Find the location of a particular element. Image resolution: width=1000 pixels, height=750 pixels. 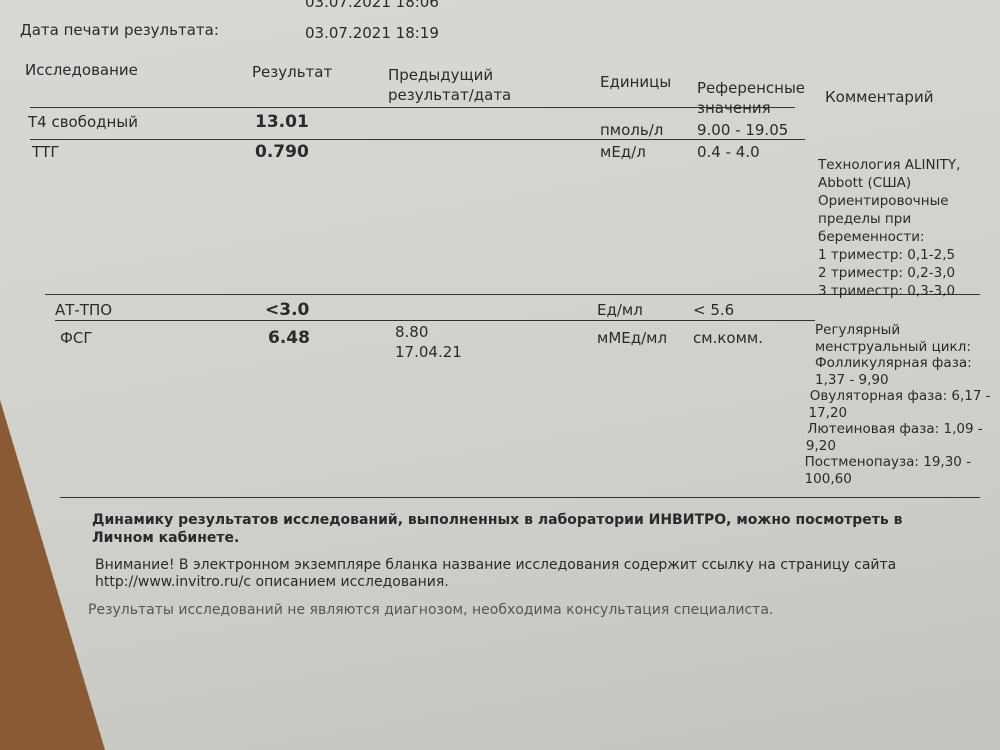

comment: Фолликулярная фаза: is located at coordinates (893, 363).